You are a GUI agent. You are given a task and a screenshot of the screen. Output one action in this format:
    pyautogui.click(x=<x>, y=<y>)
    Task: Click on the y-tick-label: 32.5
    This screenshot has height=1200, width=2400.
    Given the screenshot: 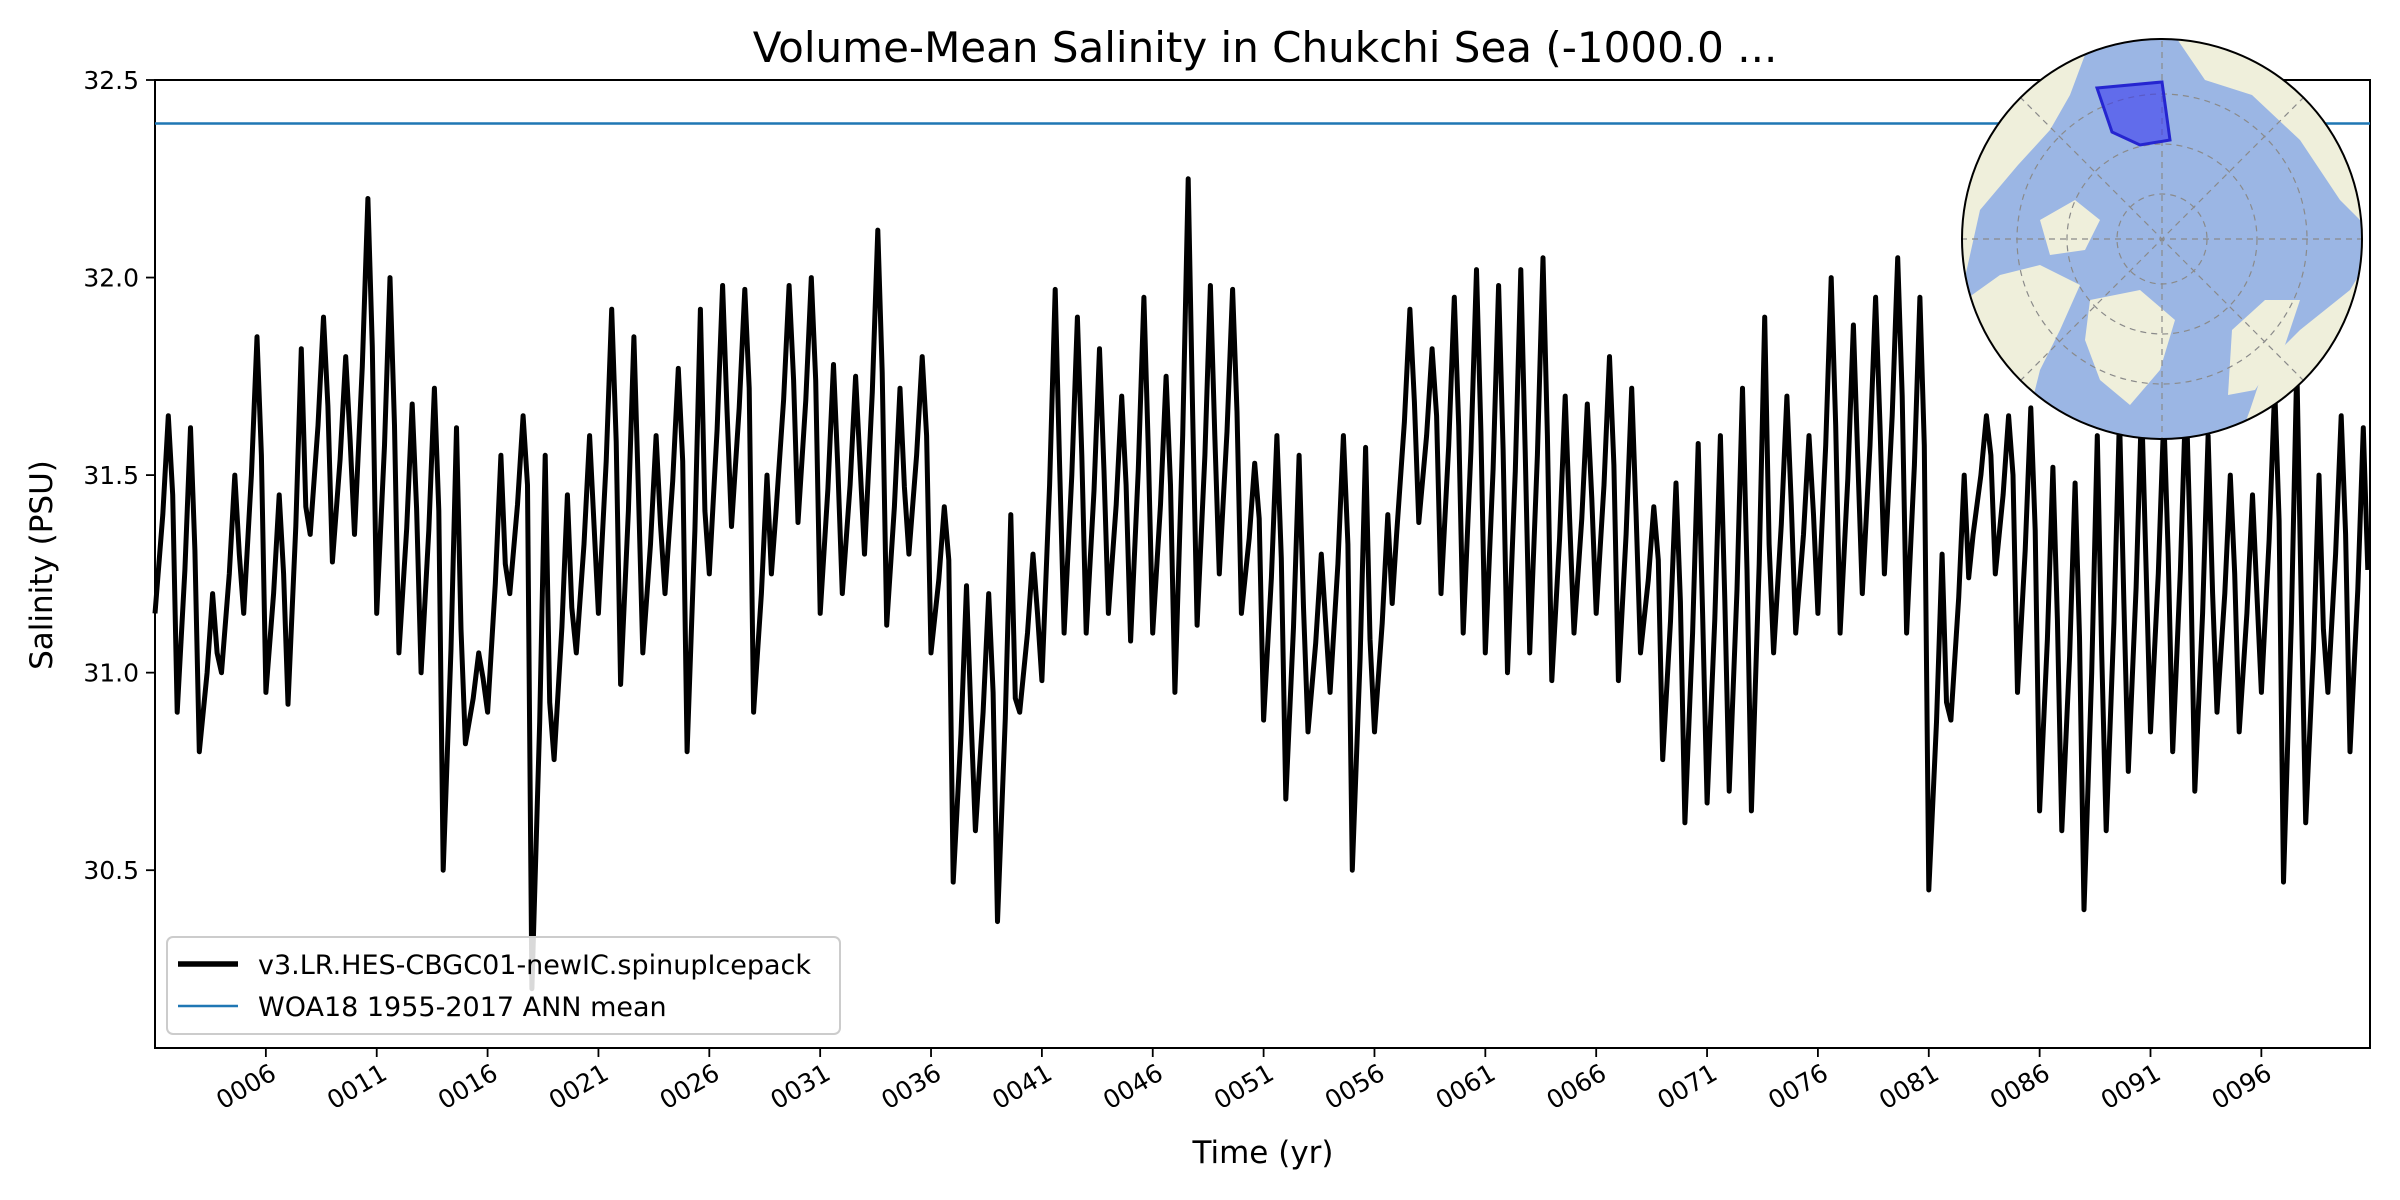 What is the action you would take?
    pyautogui.click(x=111, y=80)
    